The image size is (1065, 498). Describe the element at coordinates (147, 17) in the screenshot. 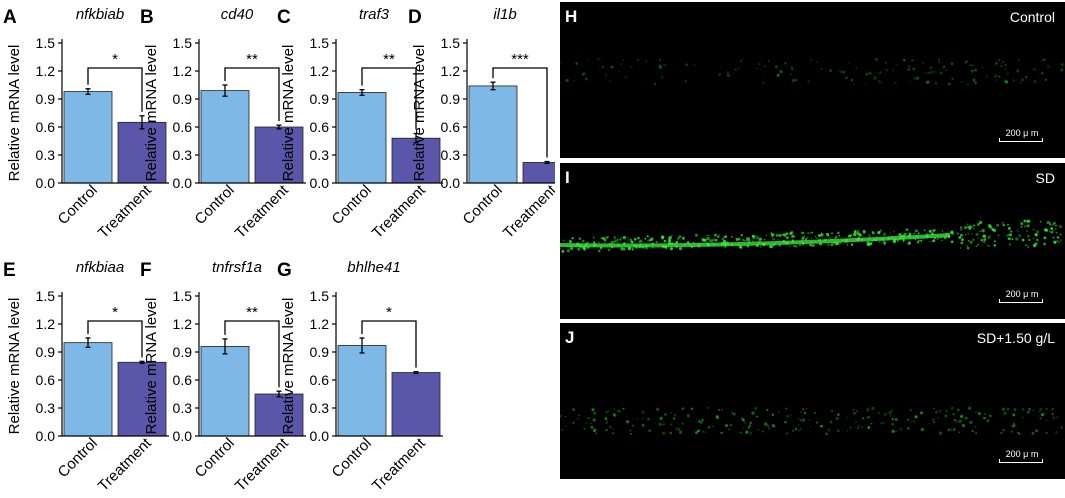

I see `panel-label: B` at that location.